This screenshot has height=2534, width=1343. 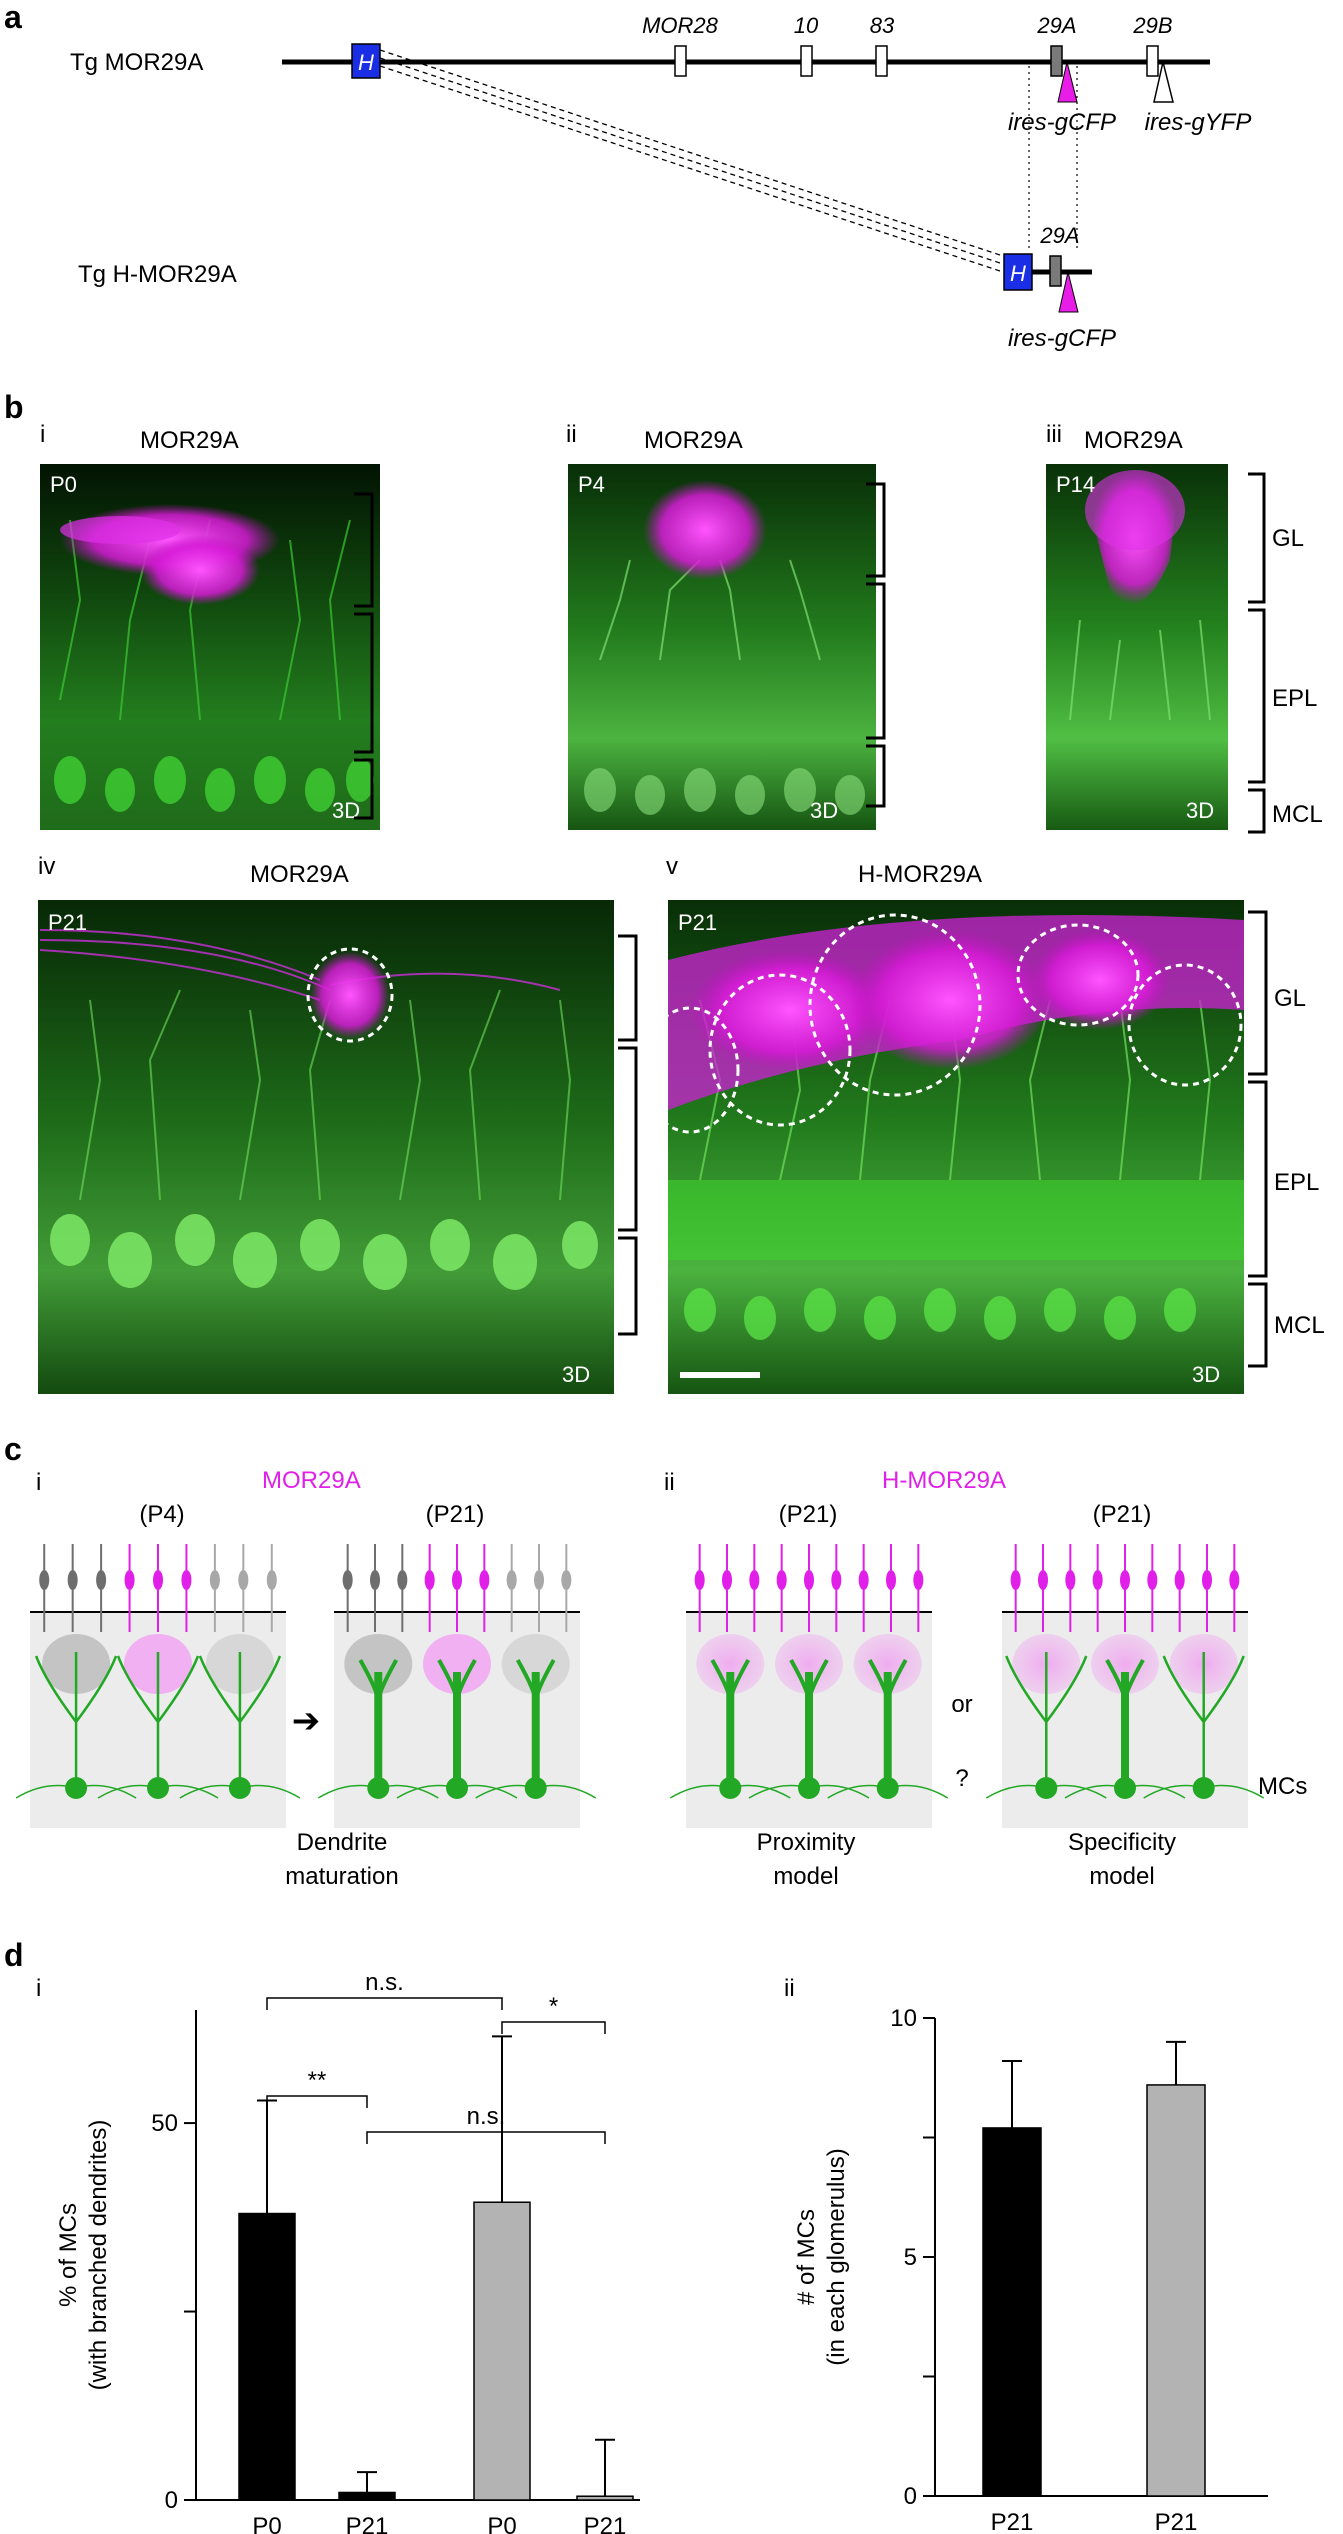 What do you see at coordinates (38, 1482) in the screenshot?
I see `c-sub-i: i` at bounding box center [38, 1482].